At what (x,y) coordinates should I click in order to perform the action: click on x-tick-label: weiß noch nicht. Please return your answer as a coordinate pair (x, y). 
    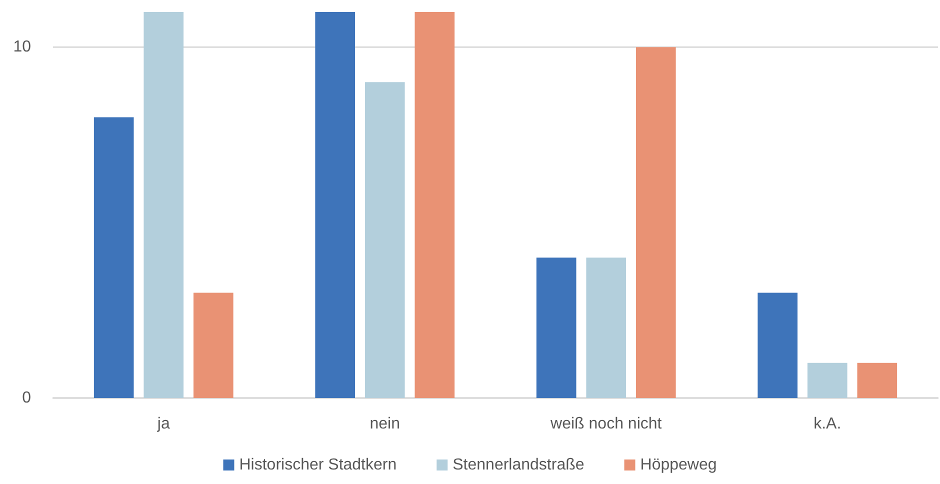
    Looking at the image, I should click on (606, 424).